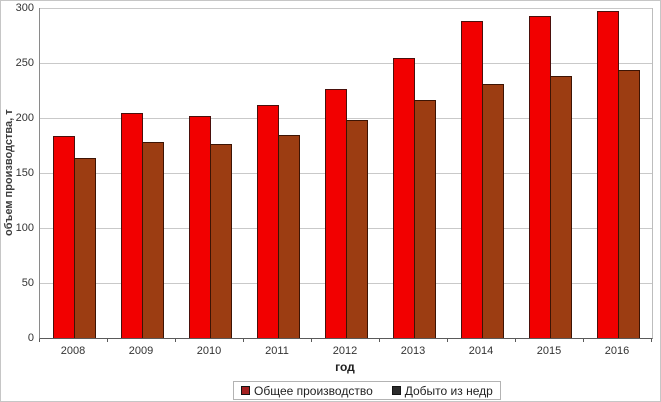  Describe the element at coordinates (335, 213) in the screenshot. I see `bar-total-2012` at that location.